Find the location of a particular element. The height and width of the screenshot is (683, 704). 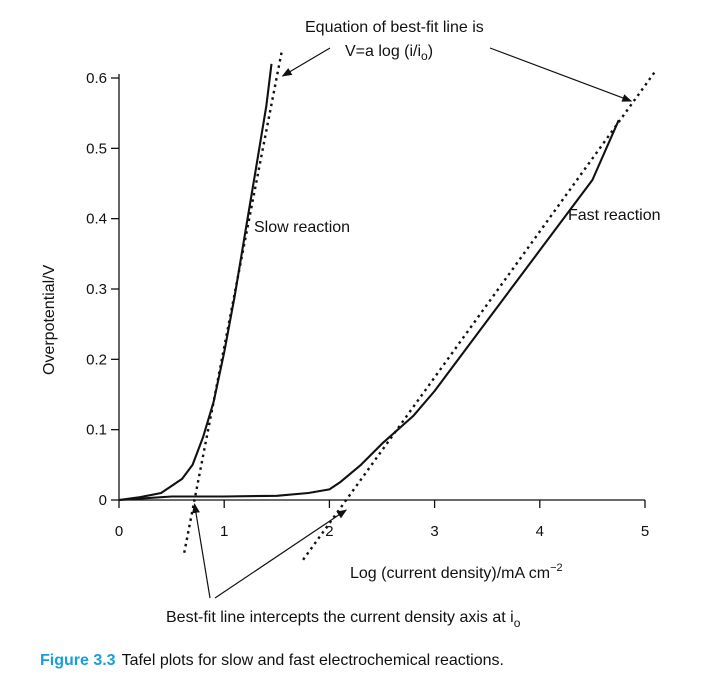

equation-line2: V=a log (i/io) is located at coordinates (389, 53).